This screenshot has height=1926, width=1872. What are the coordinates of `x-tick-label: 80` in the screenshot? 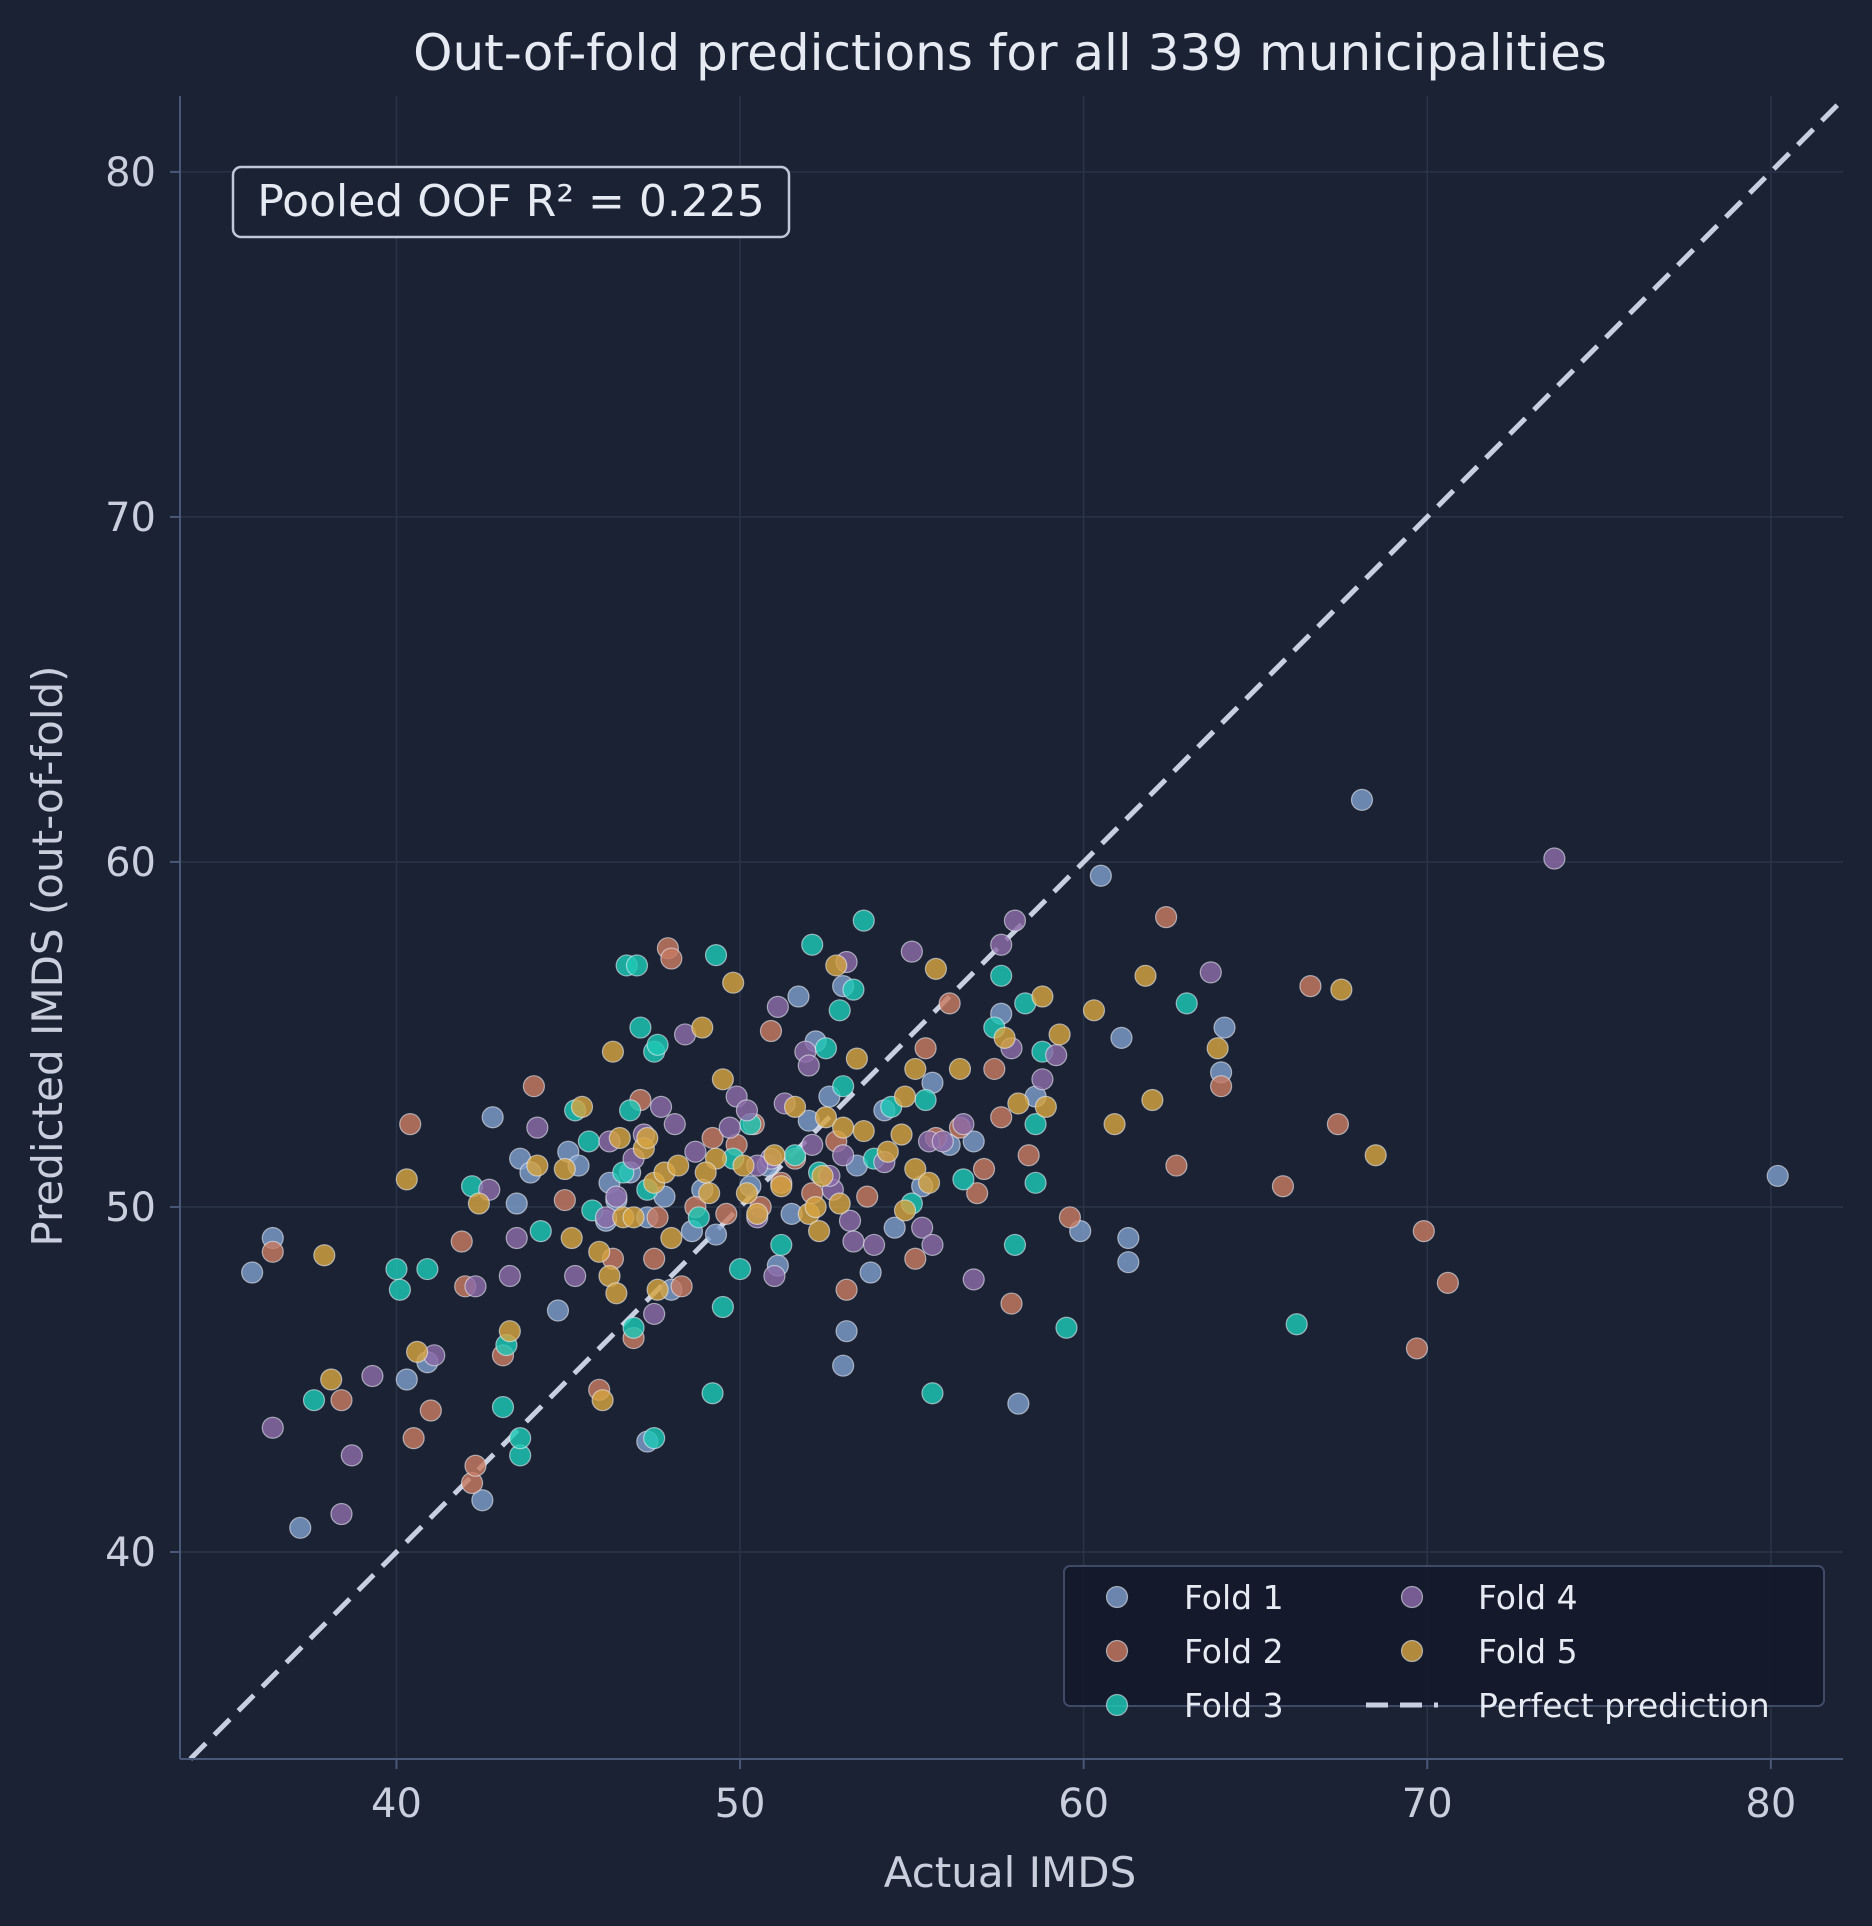 It's located at (1770, 1804).